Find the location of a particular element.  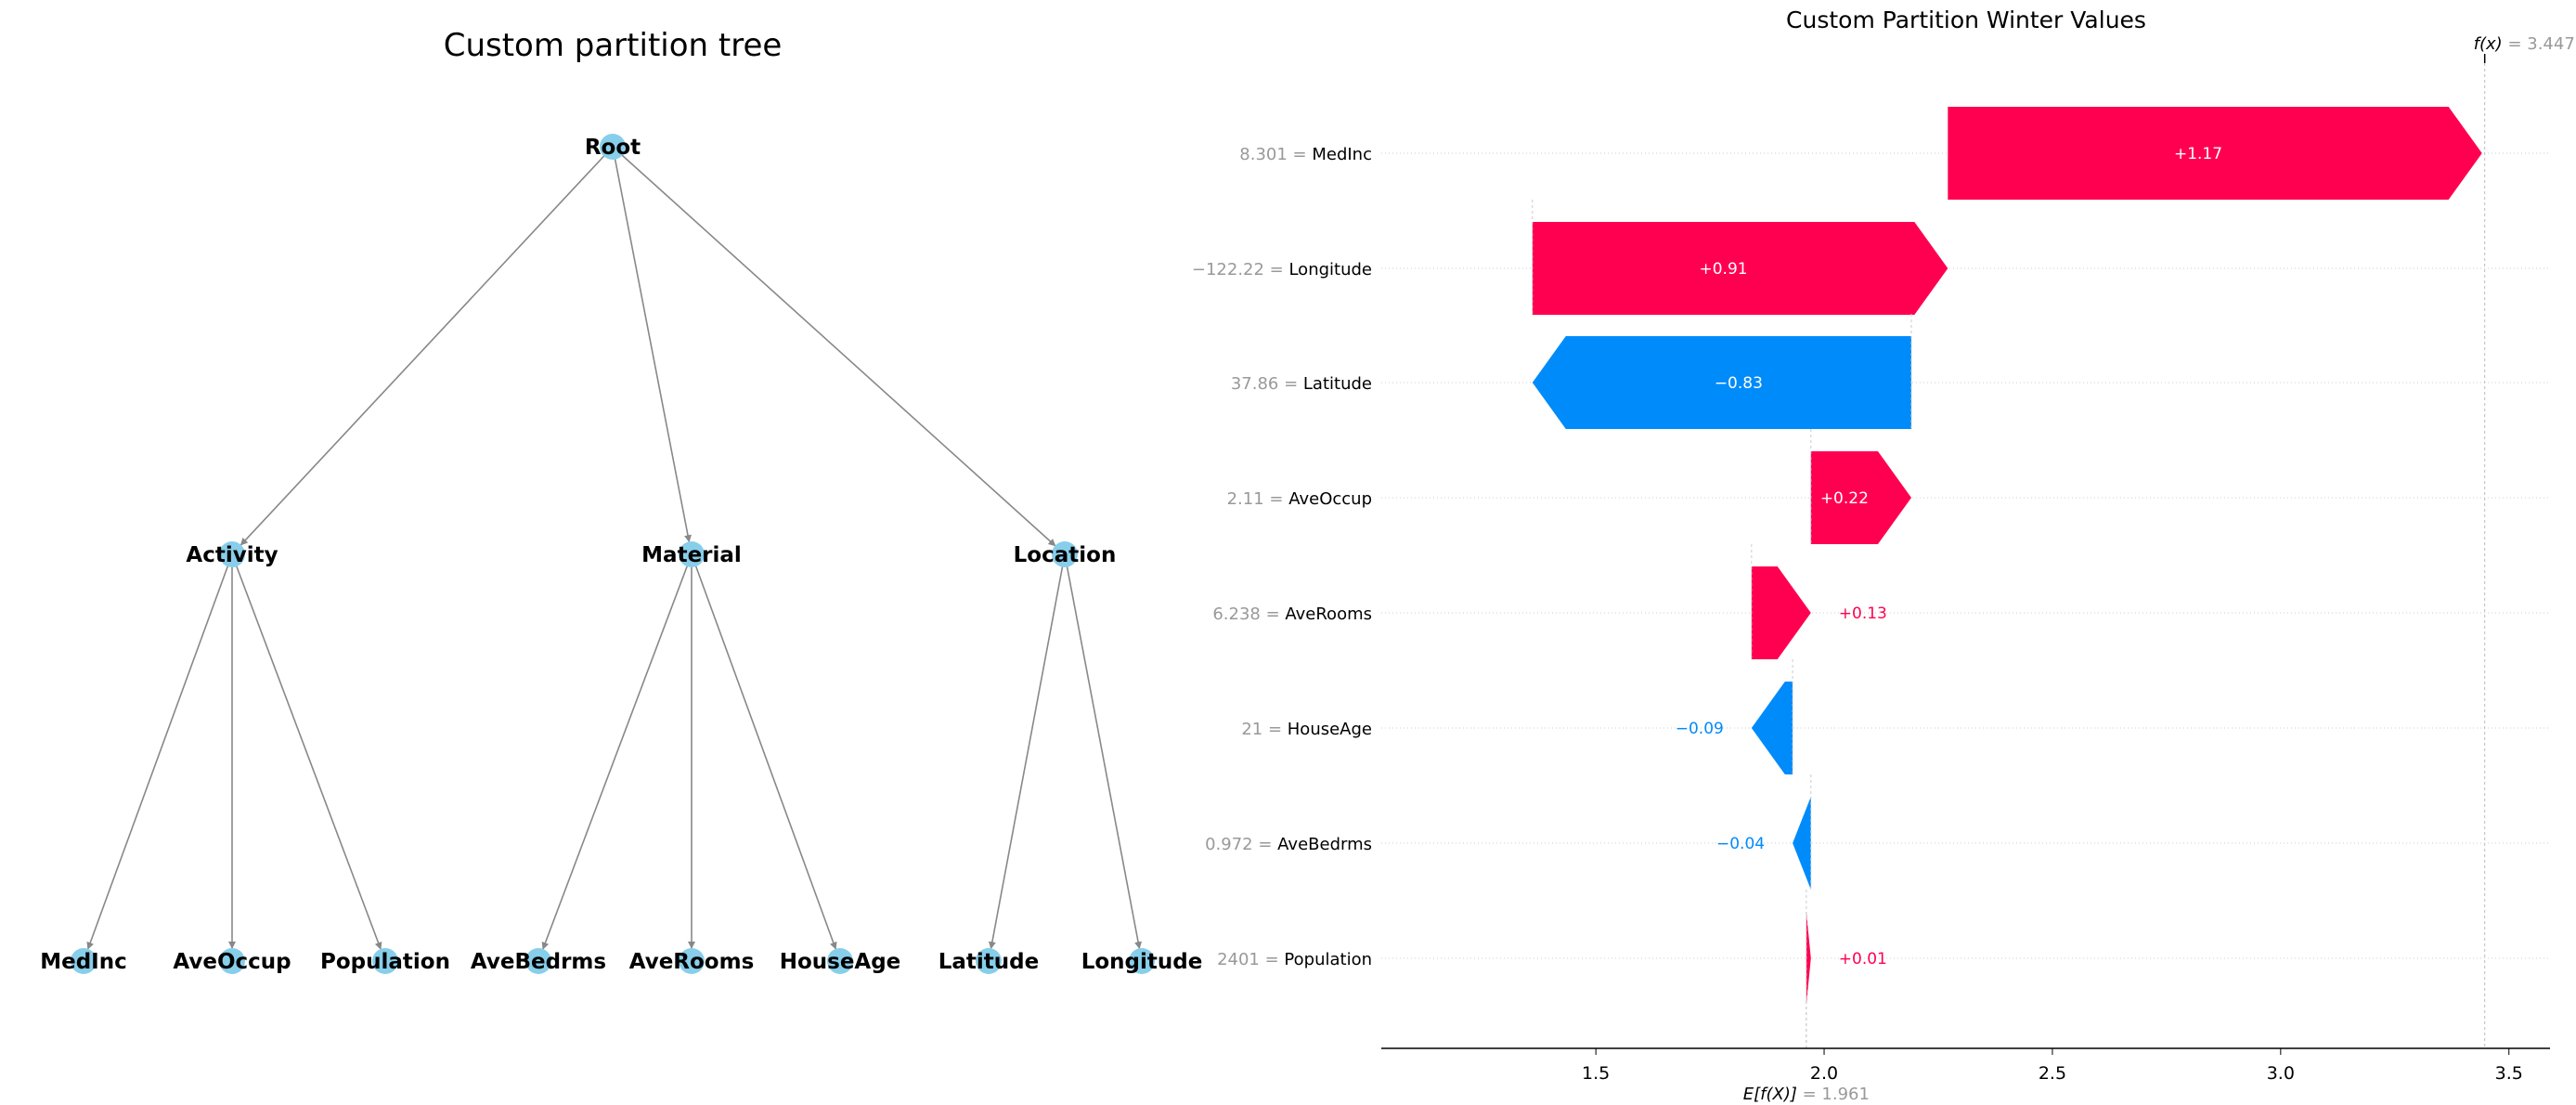

feature-label: 6.238 = AveRooms is located at coordinates (1292, 614).